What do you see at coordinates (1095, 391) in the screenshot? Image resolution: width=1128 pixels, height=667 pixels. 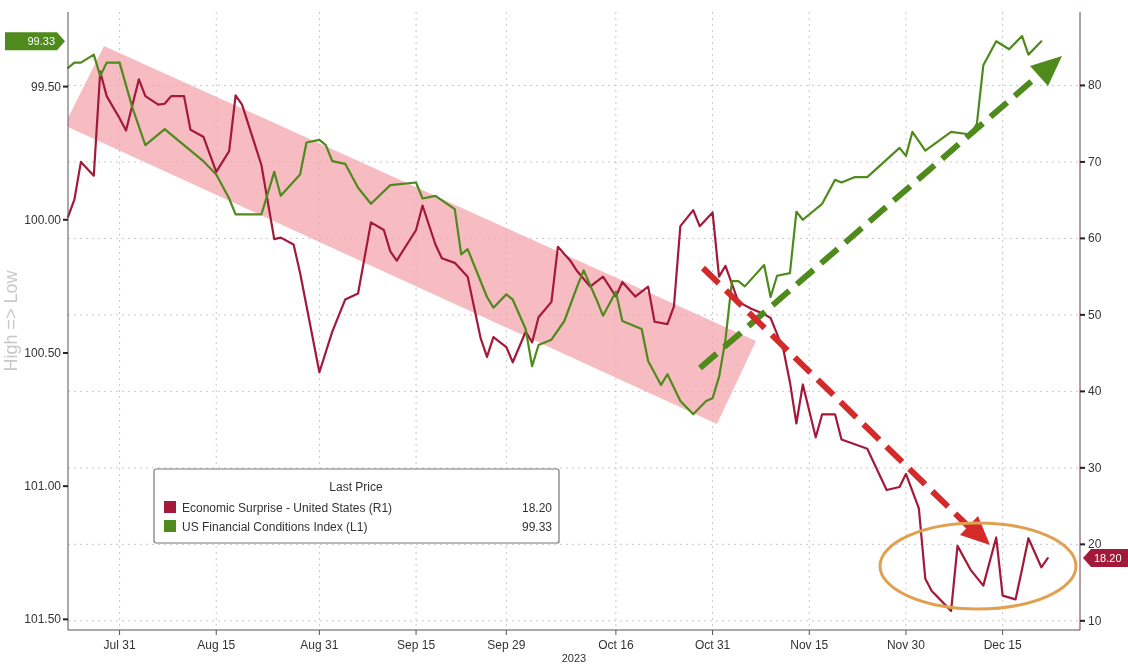 I see `y2-tick-label: 40` at bounding box center [1095, 391].